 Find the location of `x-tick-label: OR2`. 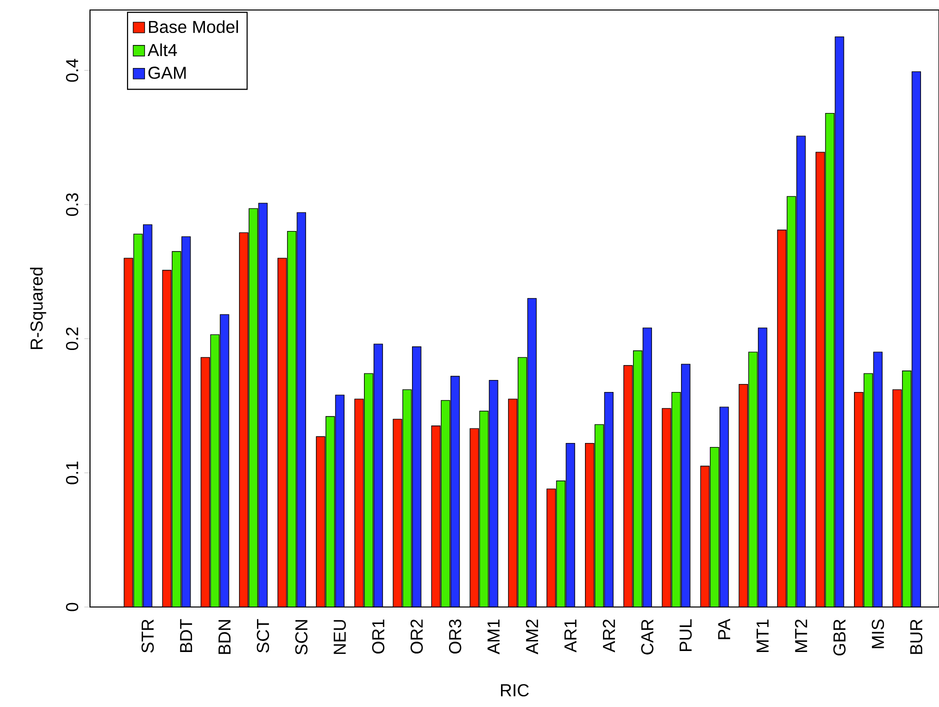

x-tick-label: OR2 is located at coordinates (416, 637).